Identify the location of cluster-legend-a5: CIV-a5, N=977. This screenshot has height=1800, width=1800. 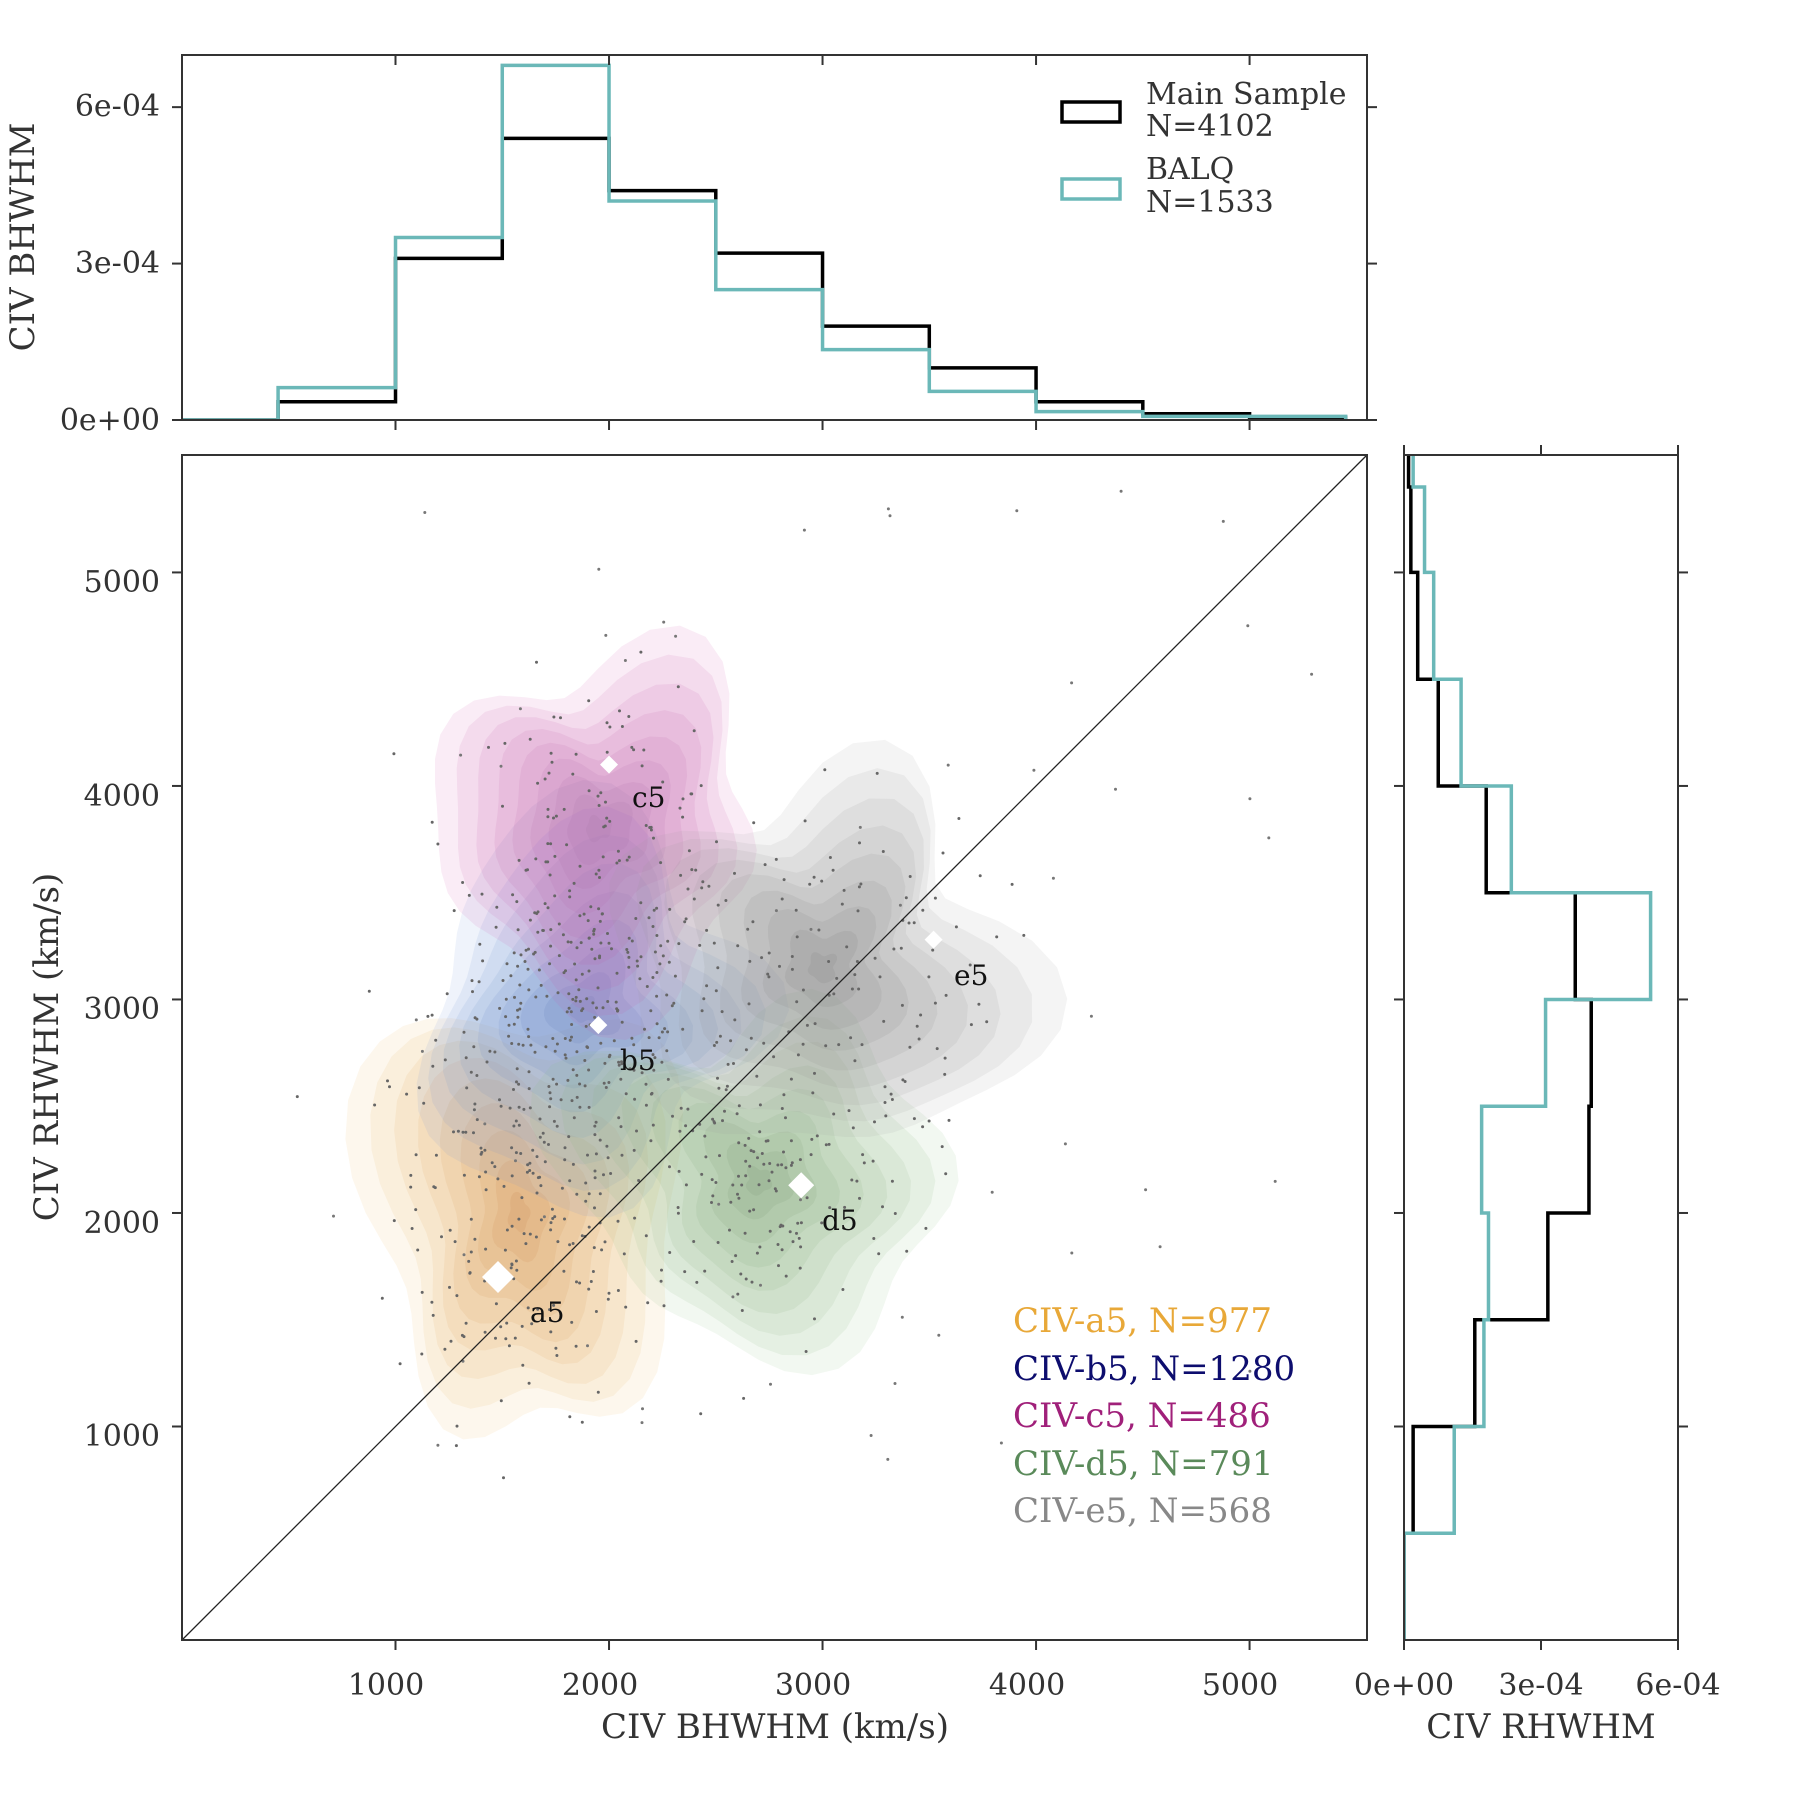
(1142, 1321).